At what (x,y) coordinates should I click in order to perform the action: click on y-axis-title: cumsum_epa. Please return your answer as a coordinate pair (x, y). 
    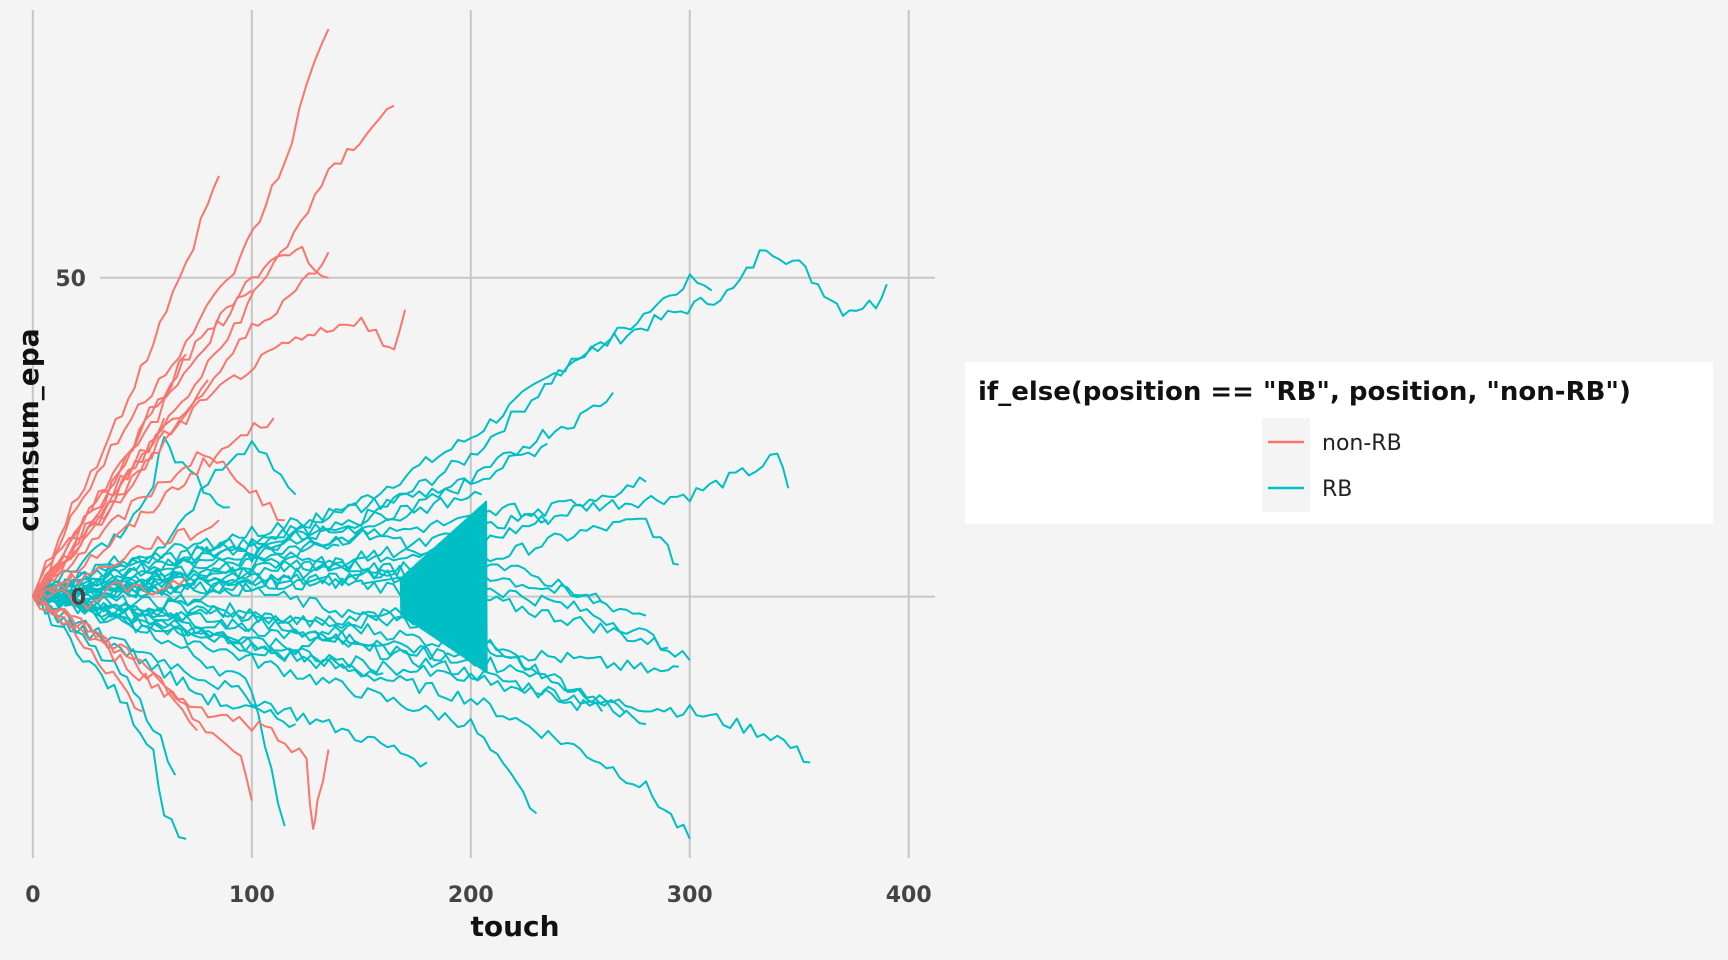
    Looking at the image, I should click on (28, 429).